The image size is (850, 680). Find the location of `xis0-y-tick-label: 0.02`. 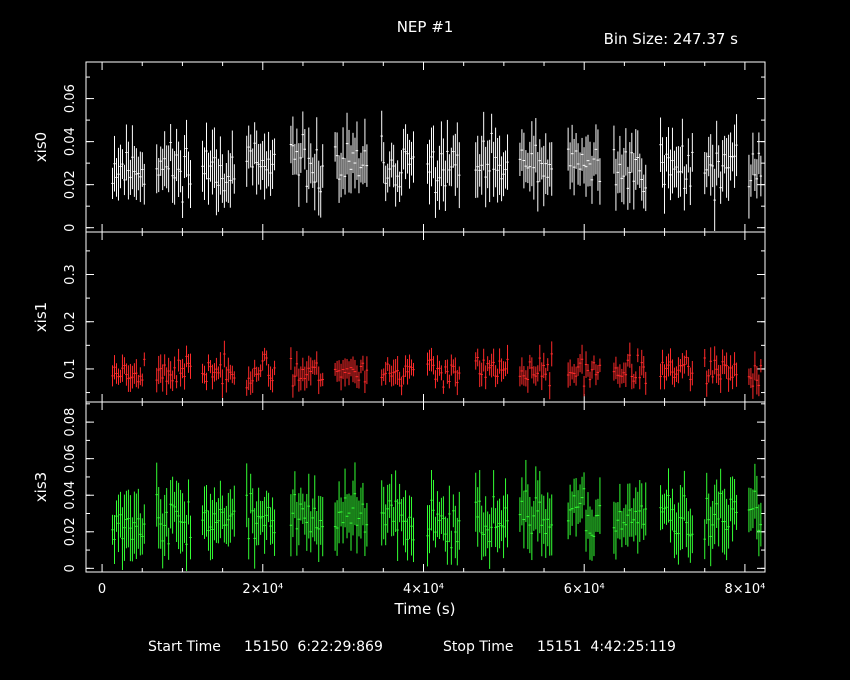

xis0-y-tick-label: 0.02 is located at coordinates (70, 184).